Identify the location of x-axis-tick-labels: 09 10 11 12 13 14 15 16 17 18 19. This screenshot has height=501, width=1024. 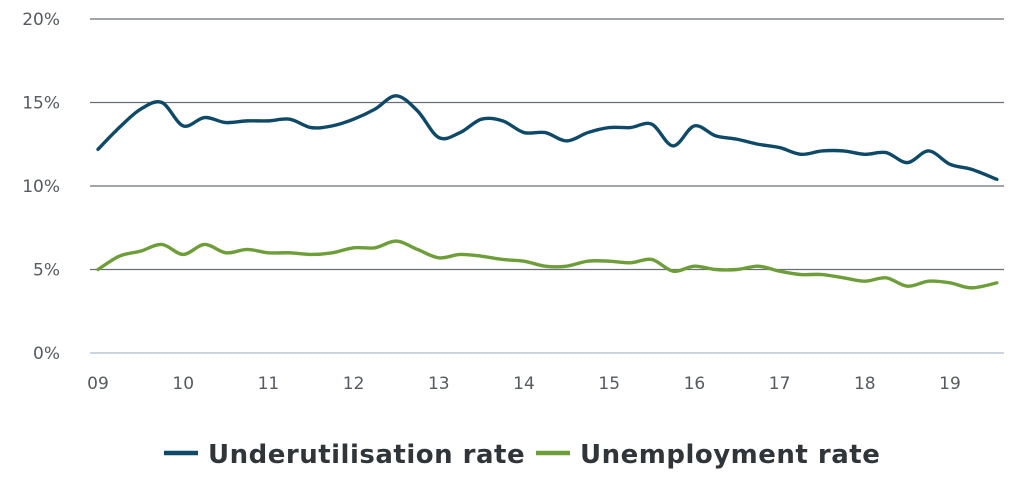
(524, 384).